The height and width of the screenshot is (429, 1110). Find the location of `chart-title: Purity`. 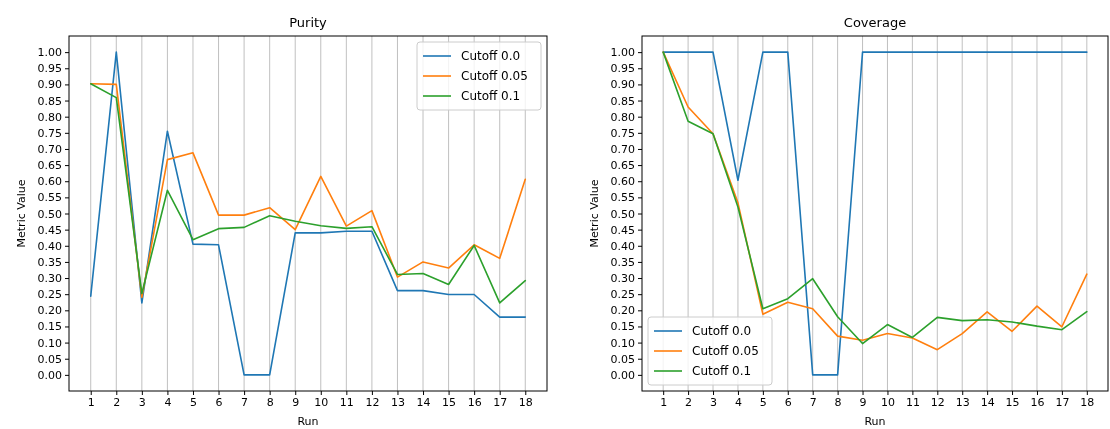

chart-title: Purity is located at coordinates (308, 22).